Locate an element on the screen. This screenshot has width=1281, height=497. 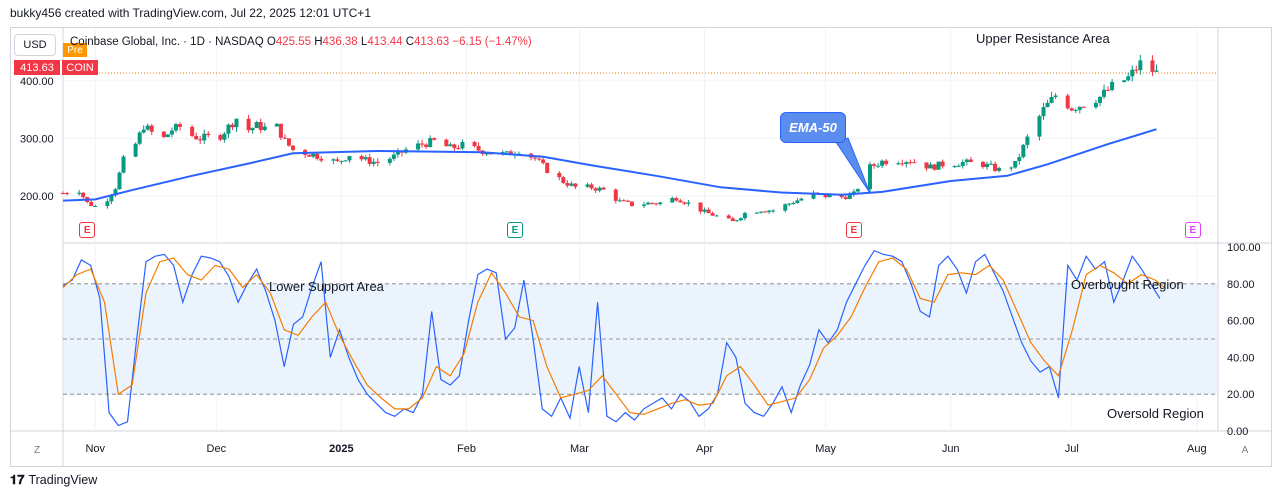
ema-callout: EMA-50 is located at coordinates (813, 127).